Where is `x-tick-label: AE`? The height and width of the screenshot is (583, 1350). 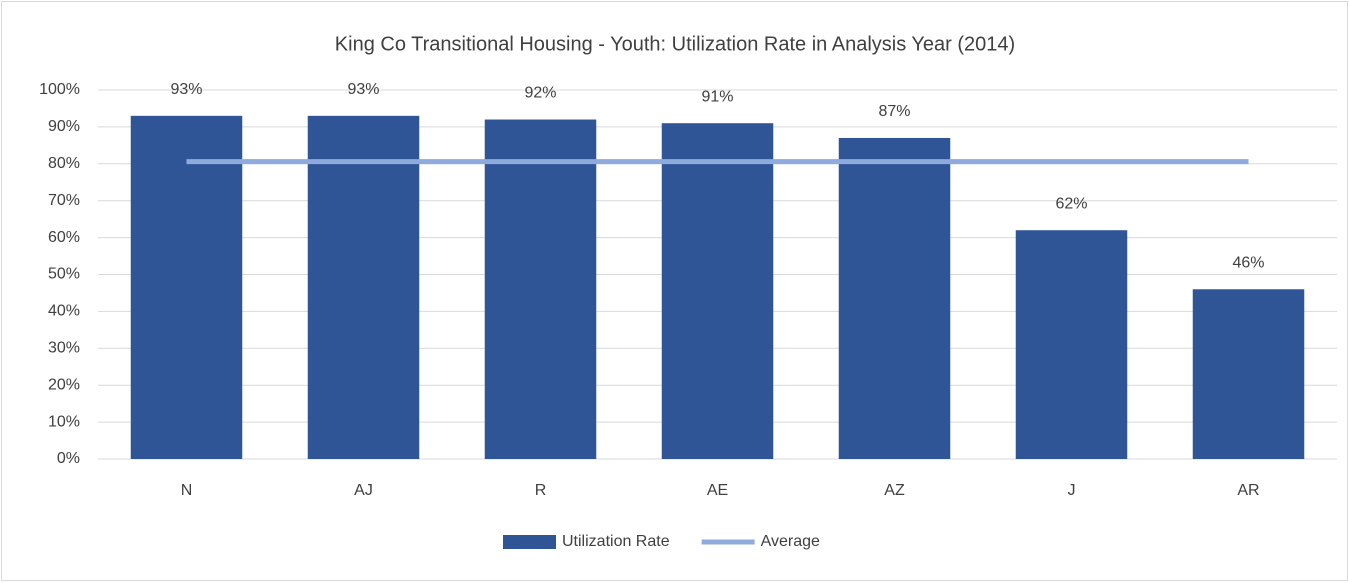 x-tick-label: AE is located at coordinates (717, 490).